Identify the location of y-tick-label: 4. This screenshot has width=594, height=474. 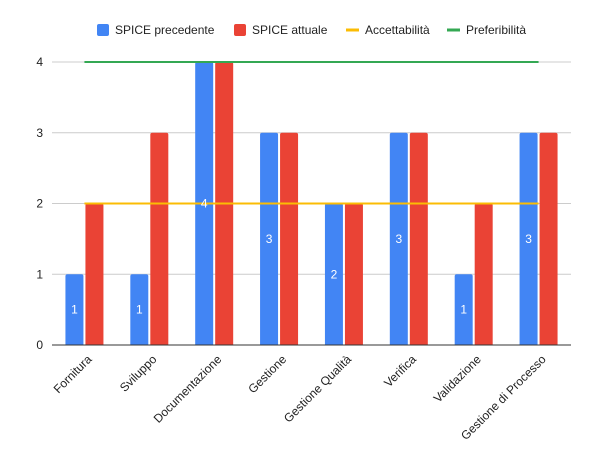
(39, 62).